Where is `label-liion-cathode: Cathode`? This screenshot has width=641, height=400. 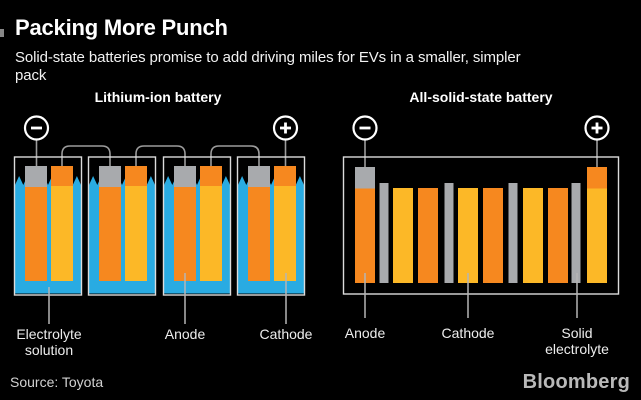 label-liion-cathode: Cathode is located at coordinates (286, 334).